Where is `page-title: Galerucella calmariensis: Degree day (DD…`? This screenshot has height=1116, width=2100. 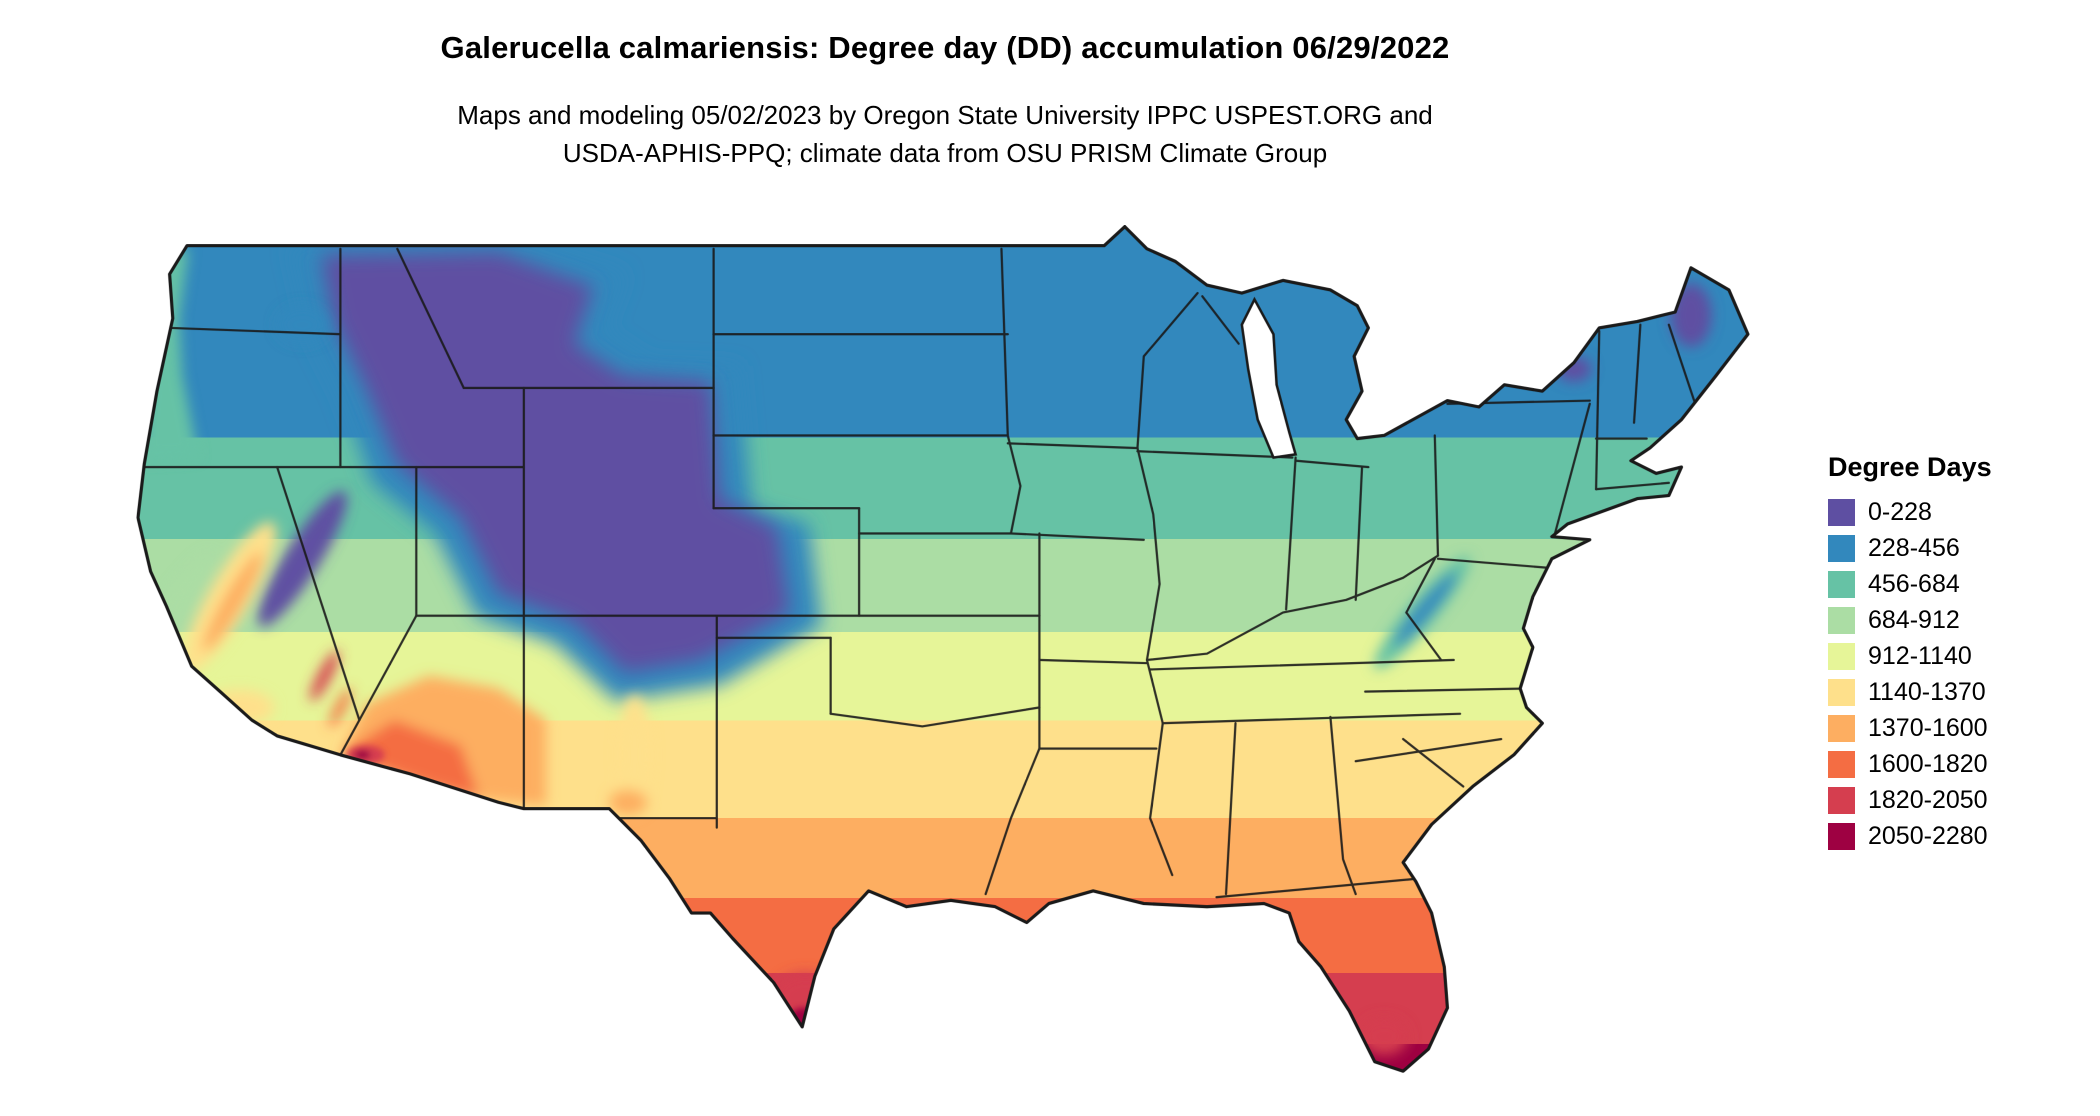
page-title: Galerucella calmariensis: Degree day (DD… is located at coordinates (945, 47).